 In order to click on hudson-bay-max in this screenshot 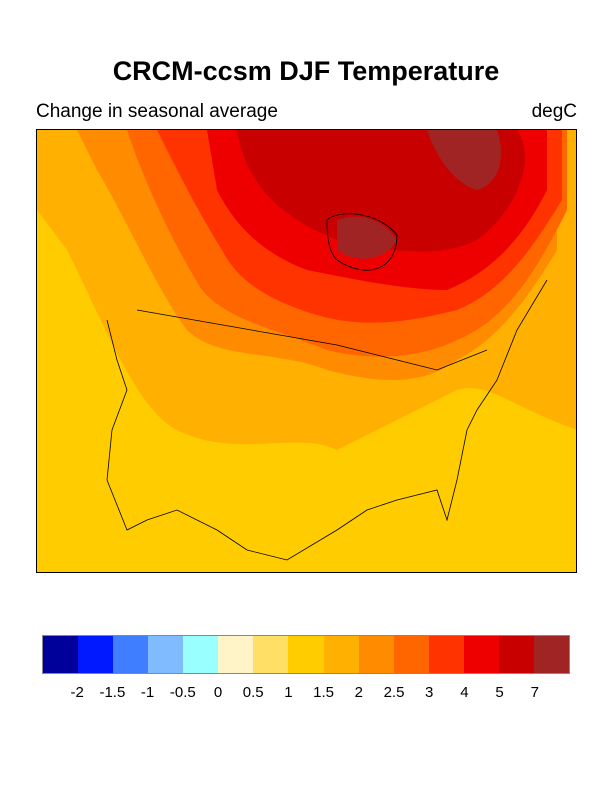, I will do `click(367, 237)`.